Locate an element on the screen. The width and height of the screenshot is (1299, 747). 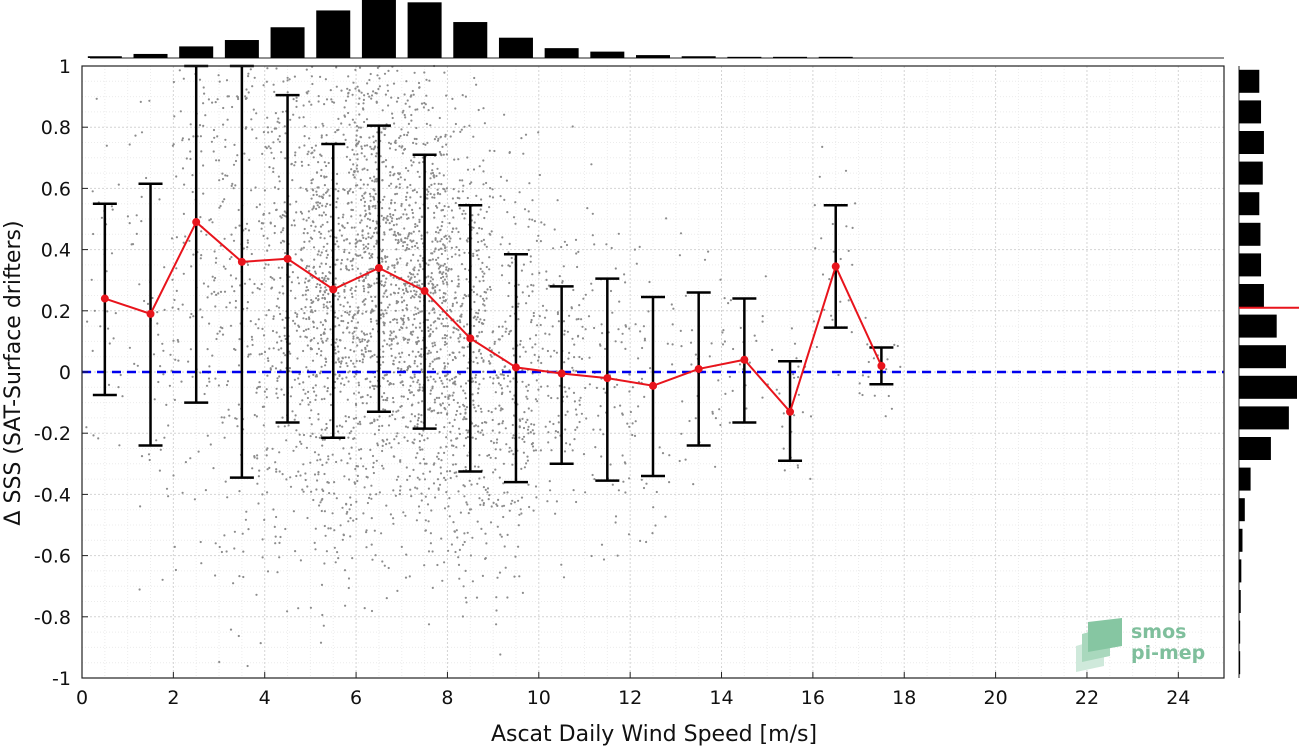
right-histogram-bar is located at coordinates (1262, 357).